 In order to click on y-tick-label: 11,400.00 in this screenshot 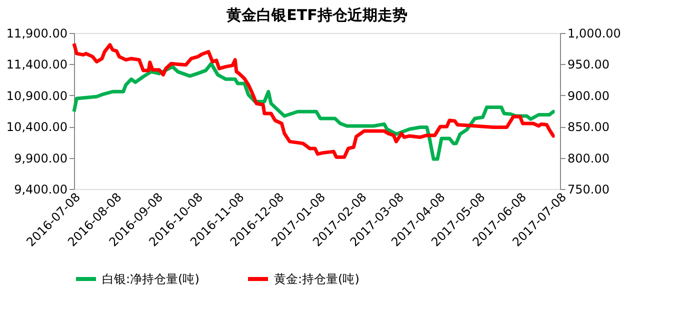, I will do `click(37, 65)`.